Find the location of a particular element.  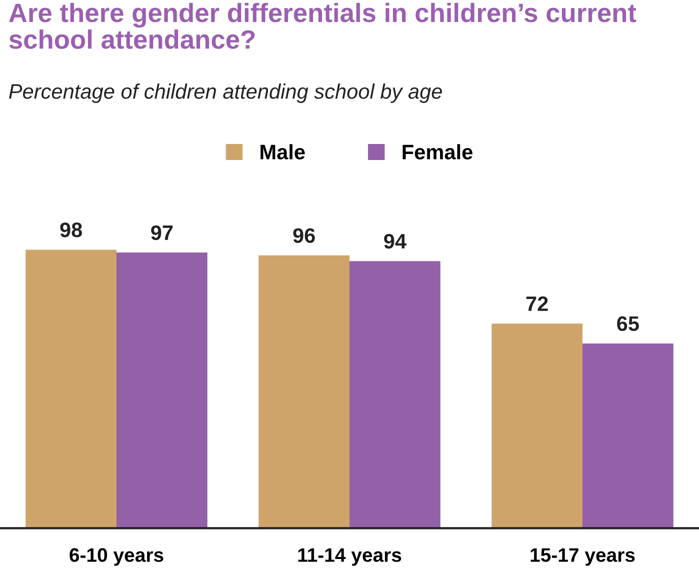

x-tick-label: 11-14 years is located at coordinates (350, 557).